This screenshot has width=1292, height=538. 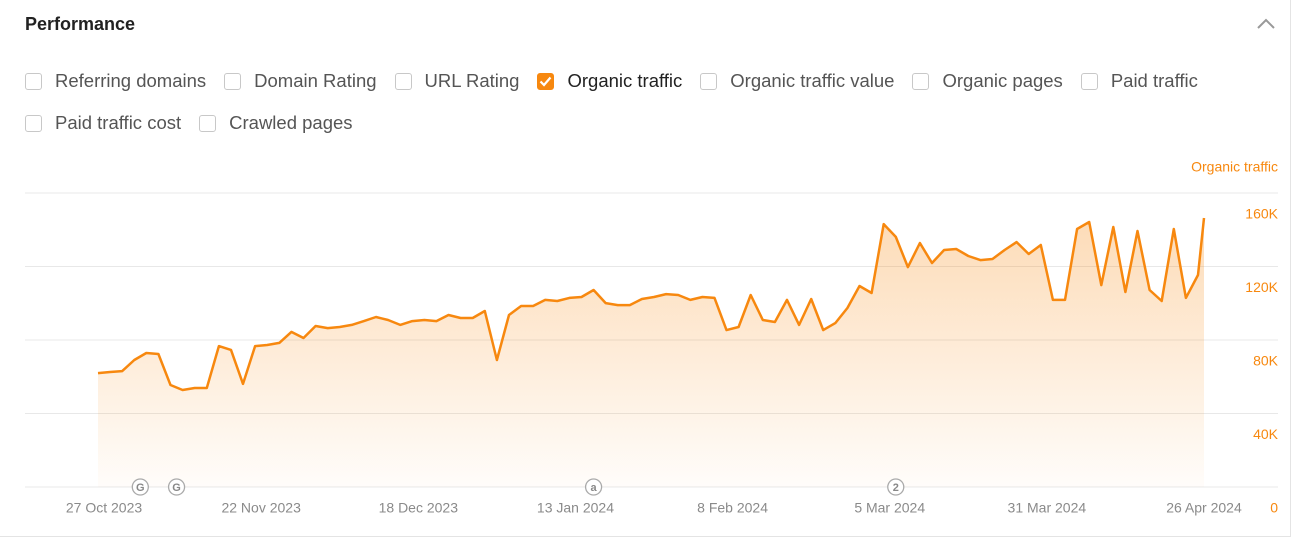 I want to click on panel-title: Performance, so click(x=80, y=24).